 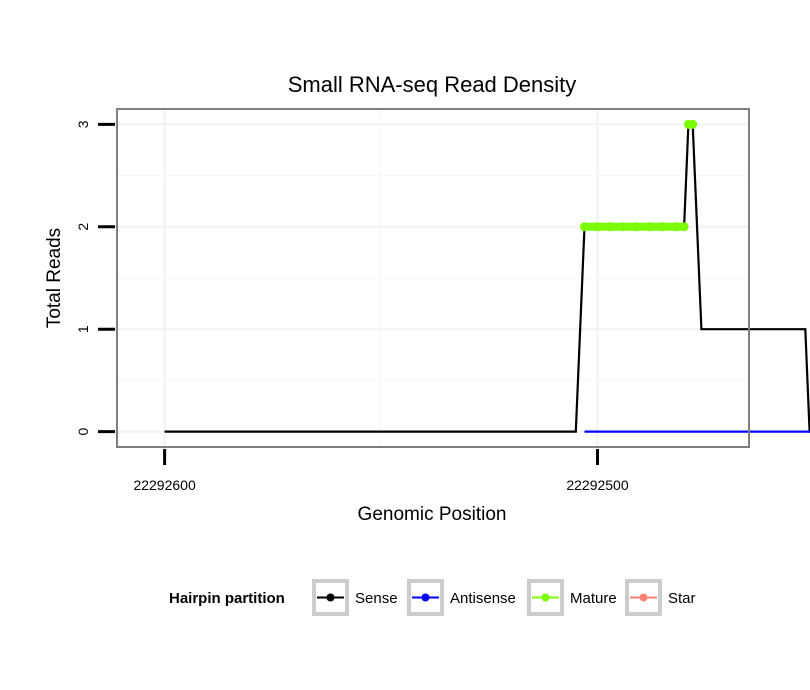 I want to click on legend-title: Hairpin partition, so click(x=227, y=598).